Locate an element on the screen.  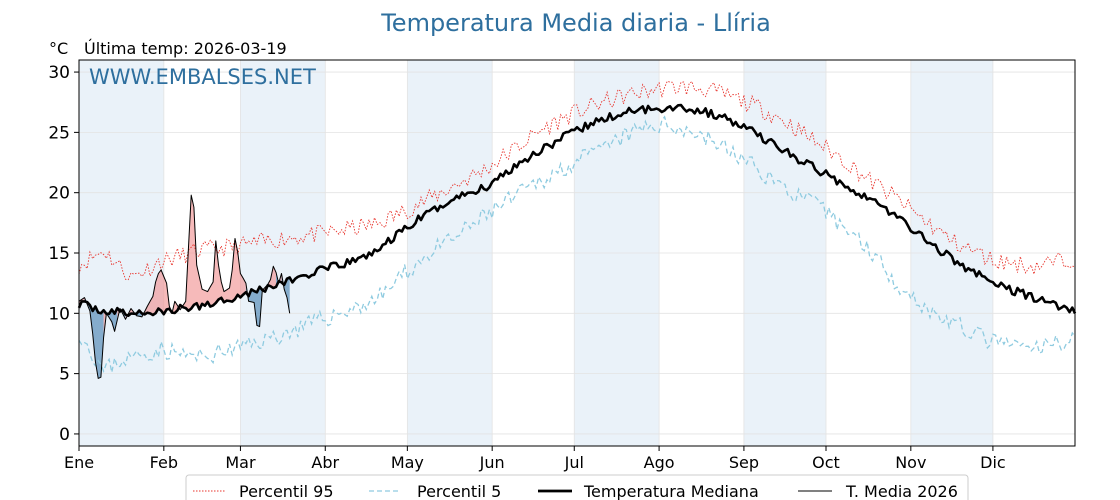
x-tick-label: Ago is located at coordinates (659, 462).